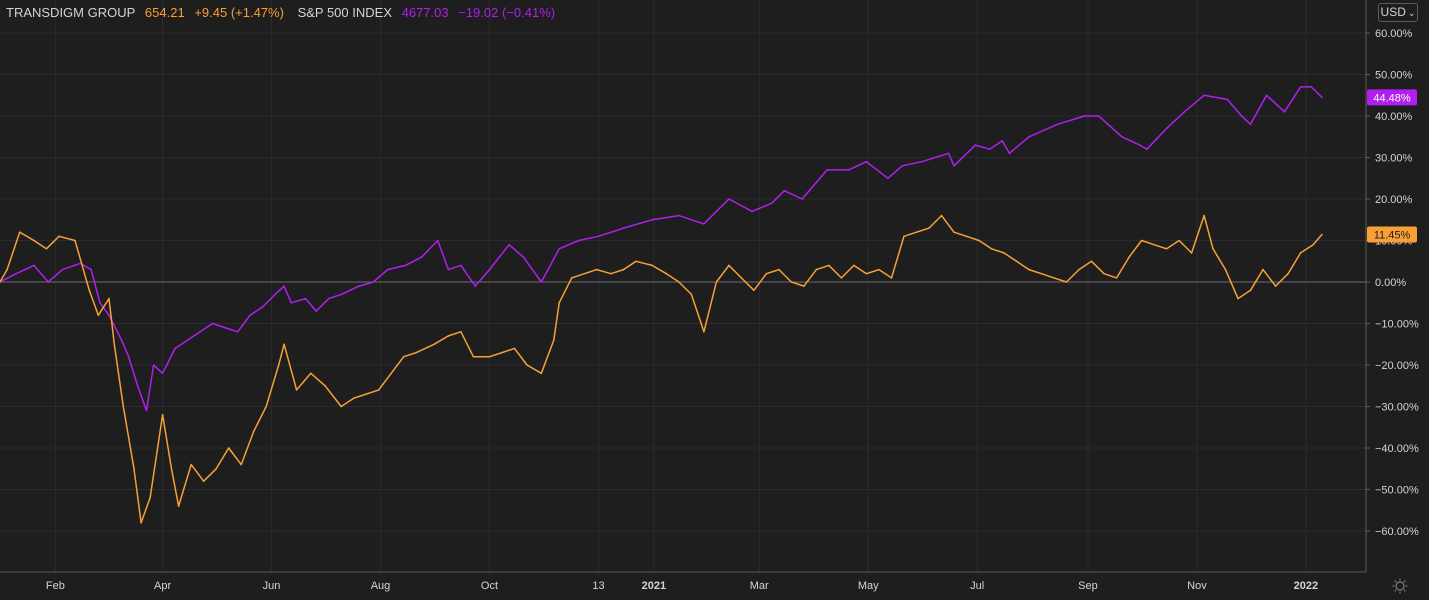 The width and height of the screenshot is (1429, 600). What do you see at coordinates (1398, 12) in the screenshot?
I see `currency-button: USD ⌄` at bounding box center [1398, 12].